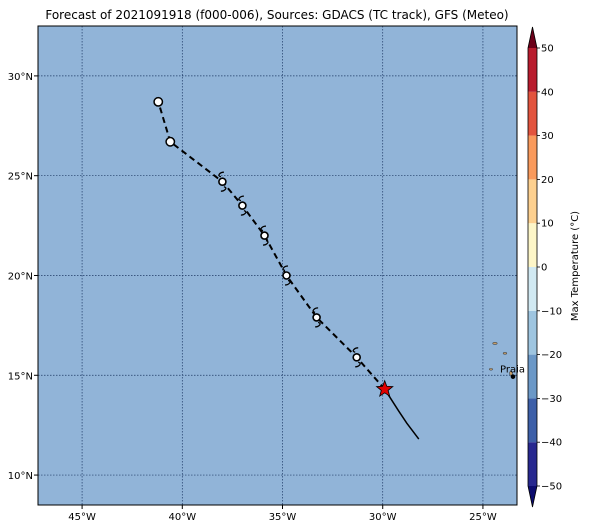 This screenshot has width=592, height=529. Describe the element at coordinates (551, 355) in the screenshot. I see `colorbar-tick-label: −20` at that location.